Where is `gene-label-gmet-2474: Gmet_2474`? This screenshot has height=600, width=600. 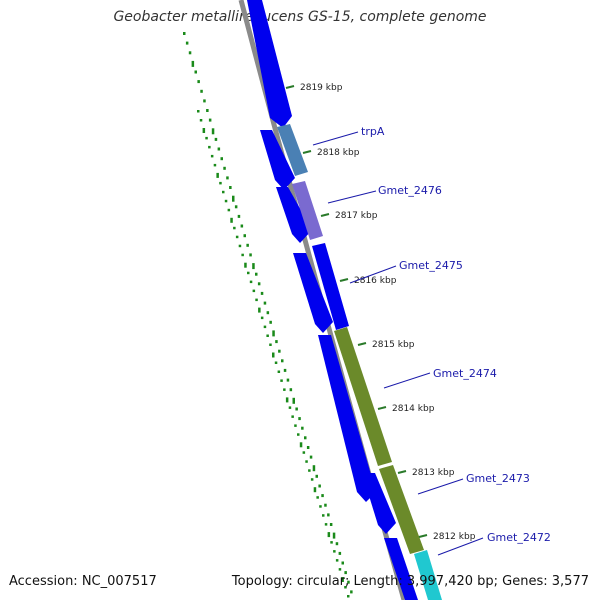 gene-label-gmet-2474: Gmet_2474 is located at coordinates (465, 373).